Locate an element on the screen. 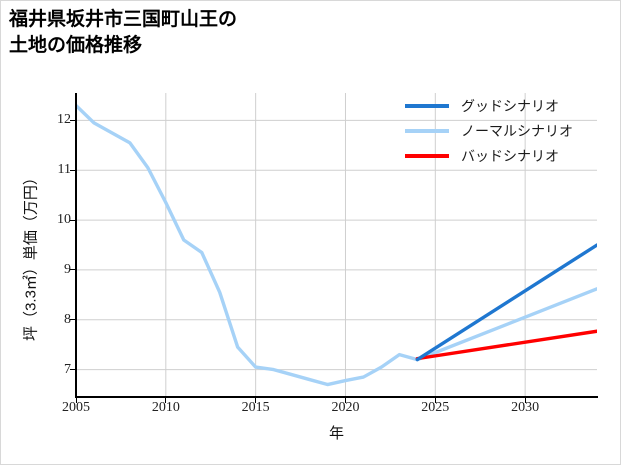 This screenshot has width=621, height=465. y-tick-label: 12 is located at coordinates (64, 120).